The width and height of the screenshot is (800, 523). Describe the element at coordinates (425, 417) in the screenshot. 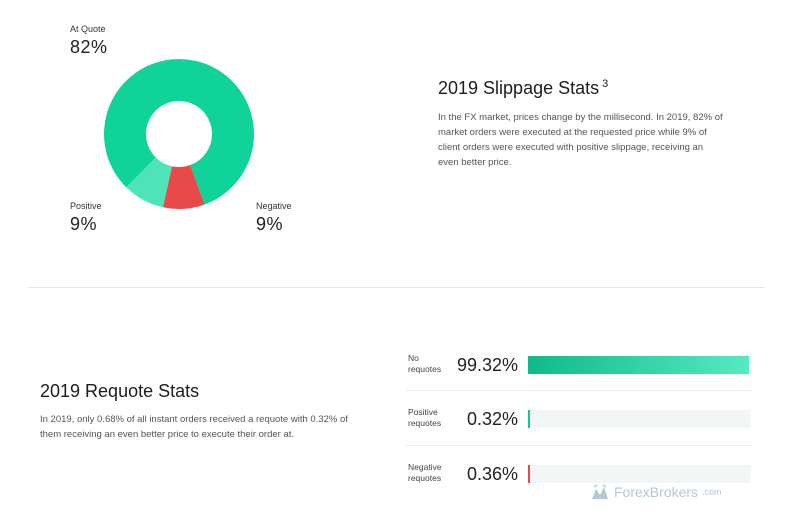

I see `requote-row-label: Positive requotes` at that location.